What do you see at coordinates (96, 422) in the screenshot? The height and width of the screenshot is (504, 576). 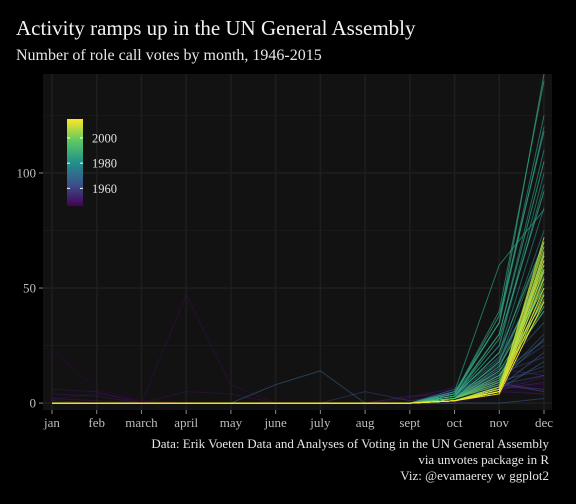 I see `x-tick-label: feb` at bounding box center [96, 422].